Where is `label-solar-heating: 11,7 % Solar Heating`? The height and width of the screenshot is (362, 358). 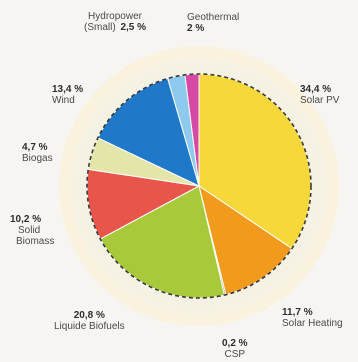
label-solar-heating: 11,7 % Solar Heating is located at coordinates (312, 318).